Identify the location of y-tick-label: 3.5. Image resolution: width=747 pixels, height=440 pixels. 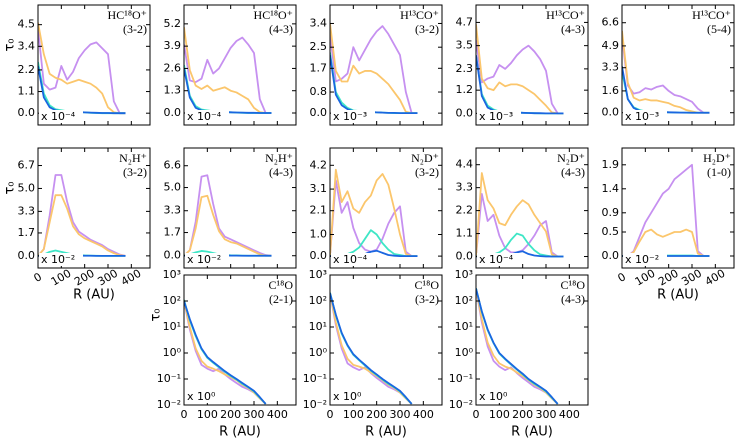
(465, 45).